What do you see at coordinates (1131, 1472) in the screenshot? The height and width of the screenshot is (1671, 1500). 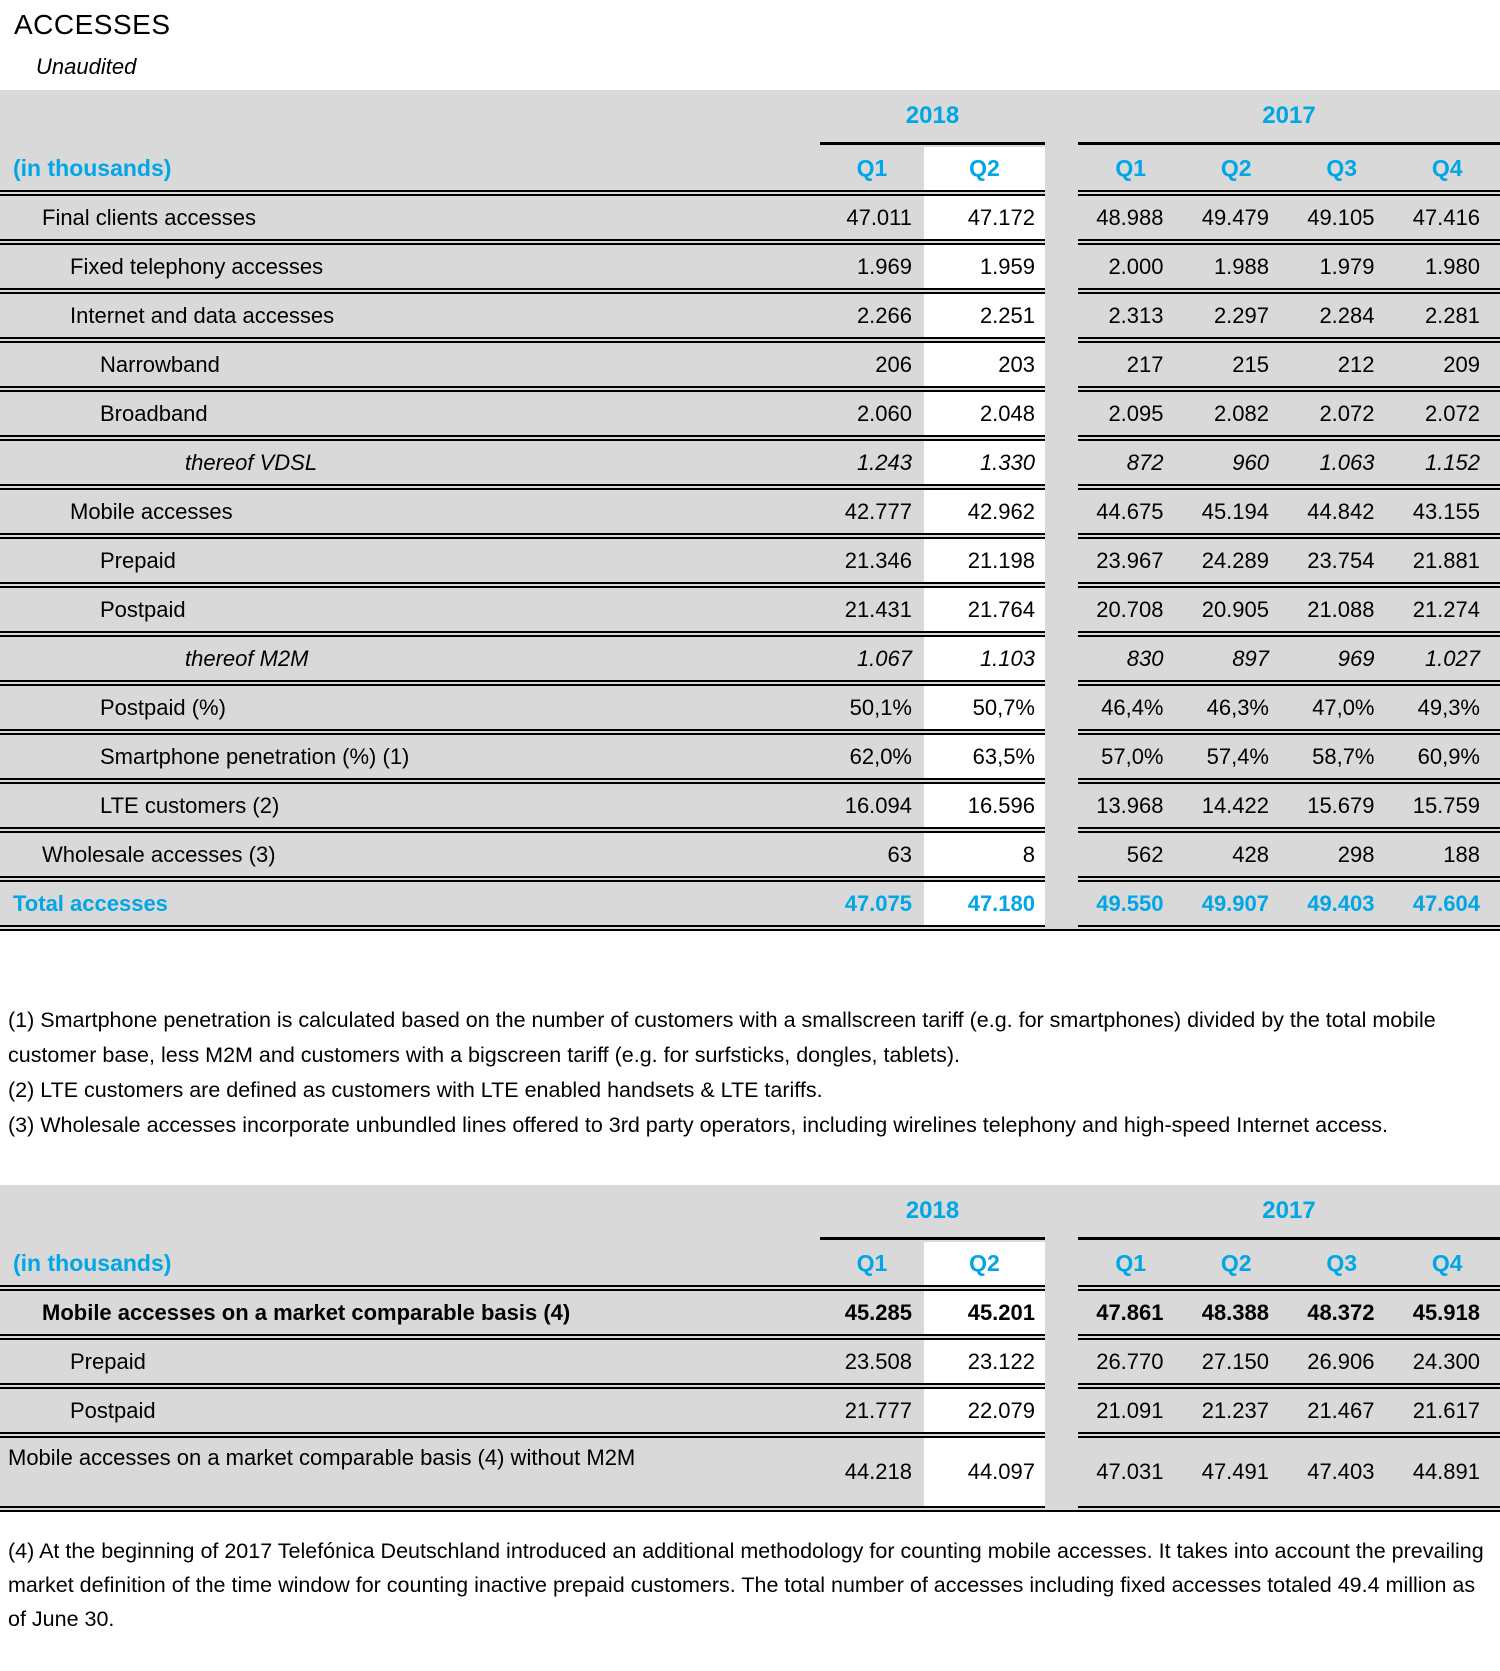 I see `value-2017-q1: 47.031` at bounding box center [1131, 1472].